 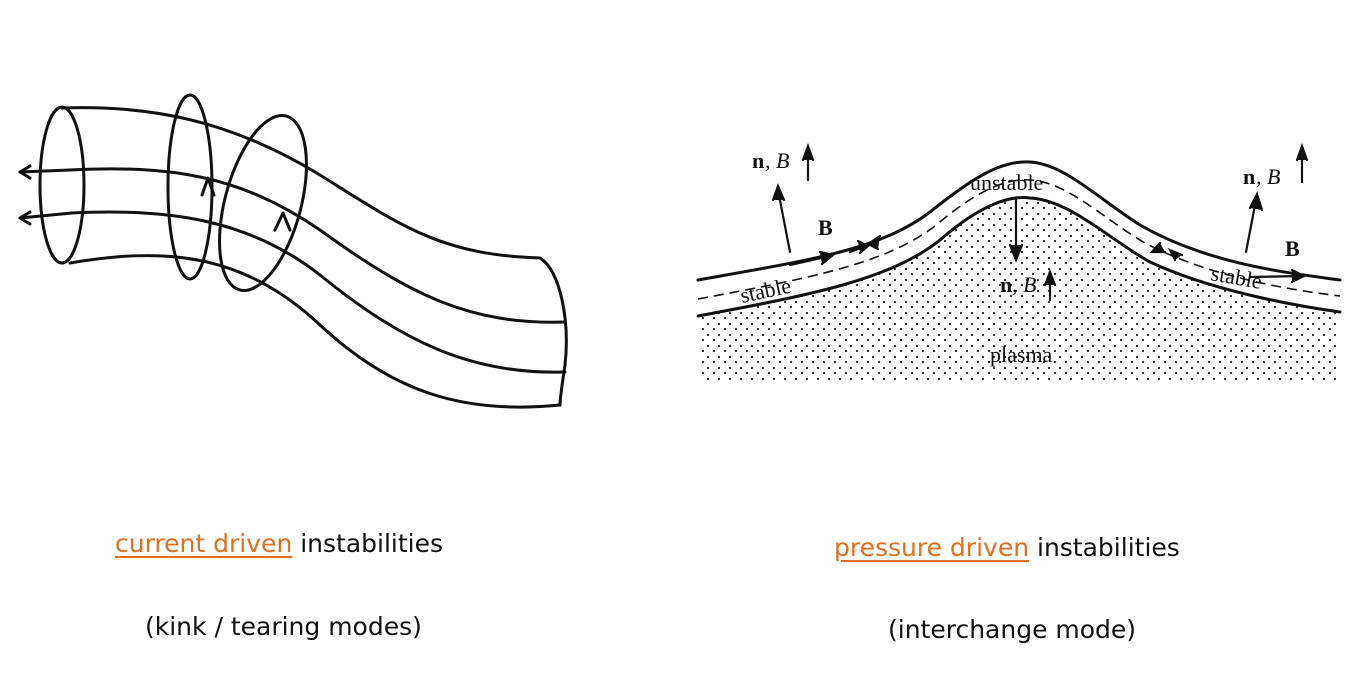 I want to click on right-caption: pressure driven instabilities, so click(x=1007, y=547).